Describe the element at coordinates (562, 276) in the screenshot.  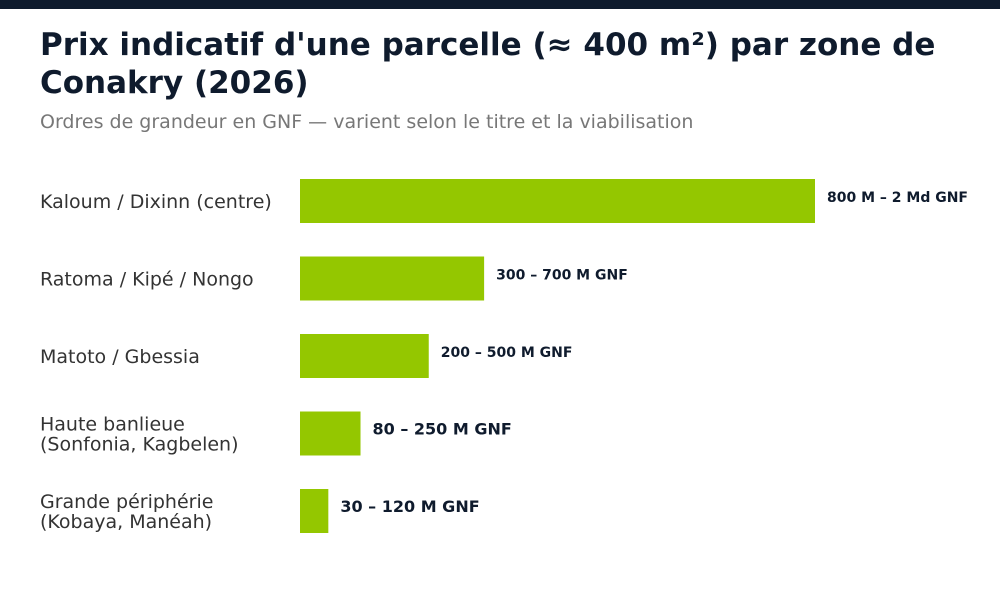
I see `value-label-2: 300 – 700 M GNF` at that location.